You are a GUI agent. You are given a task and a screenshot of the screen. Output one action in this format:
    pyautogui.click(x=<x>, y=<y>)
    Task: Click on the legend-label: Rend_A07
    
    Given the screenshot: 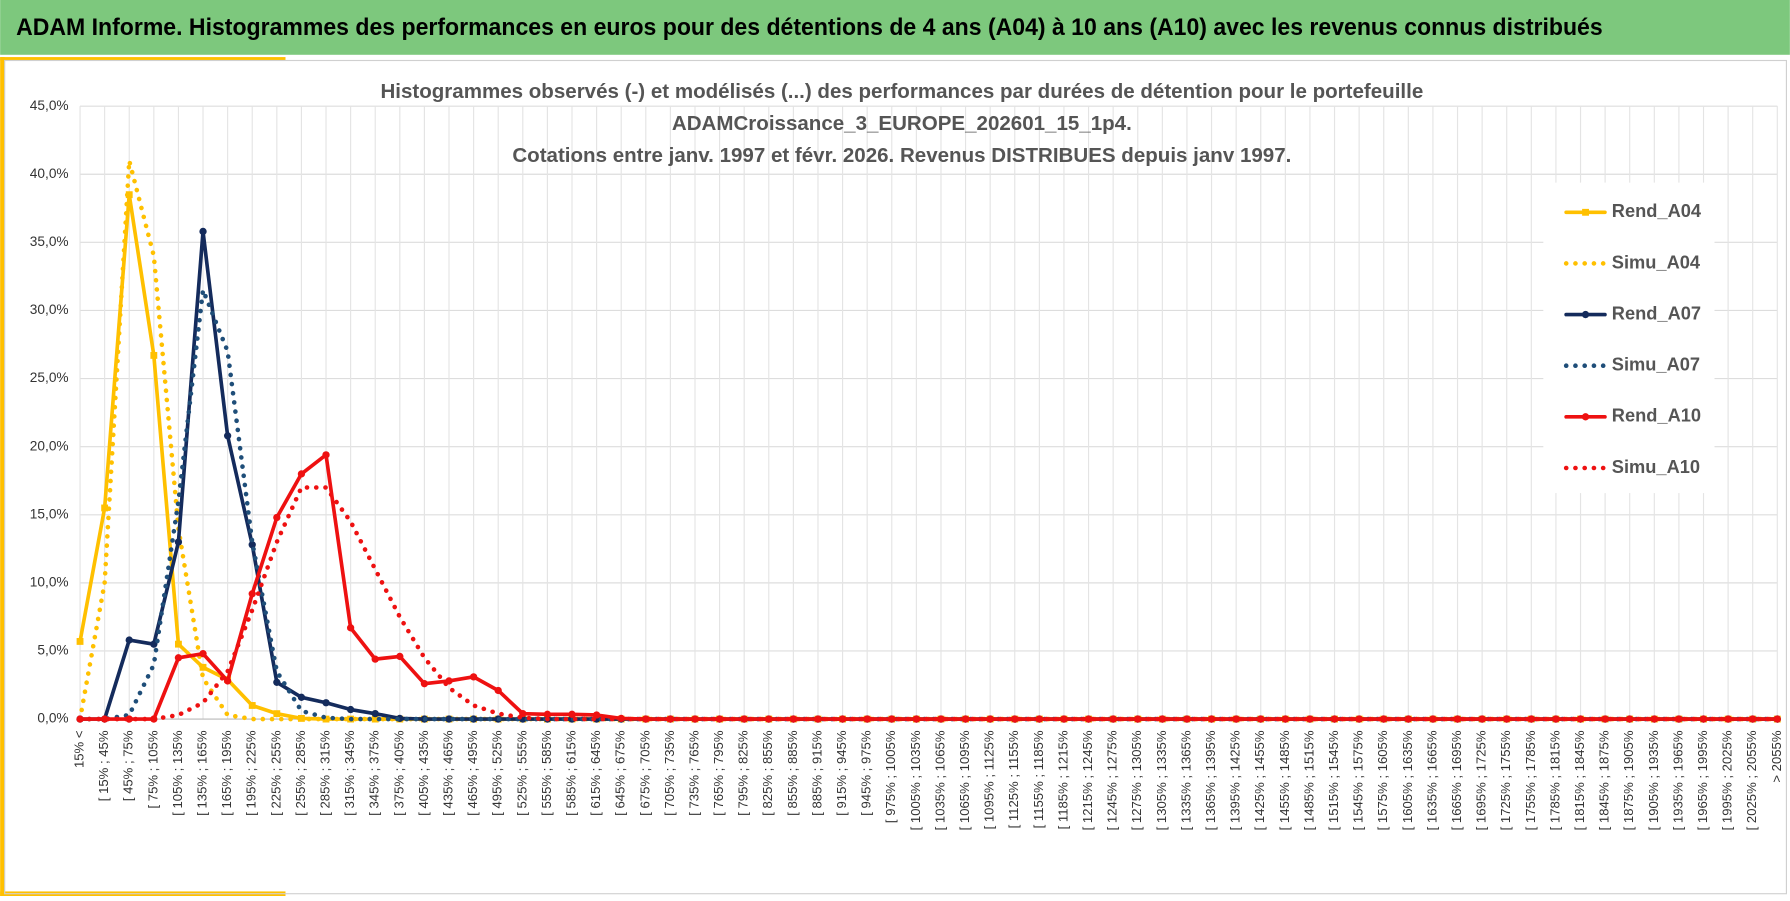 What is the action you would take?
    pyautogui.click(x=1656, y=312)
    